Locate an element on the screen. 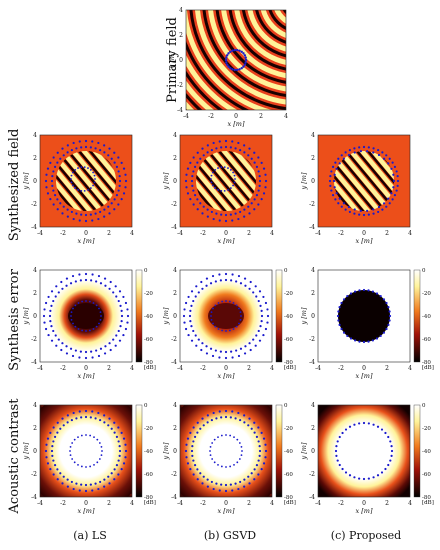  primary-xtick: 2 is located at coordinates (261, 116).